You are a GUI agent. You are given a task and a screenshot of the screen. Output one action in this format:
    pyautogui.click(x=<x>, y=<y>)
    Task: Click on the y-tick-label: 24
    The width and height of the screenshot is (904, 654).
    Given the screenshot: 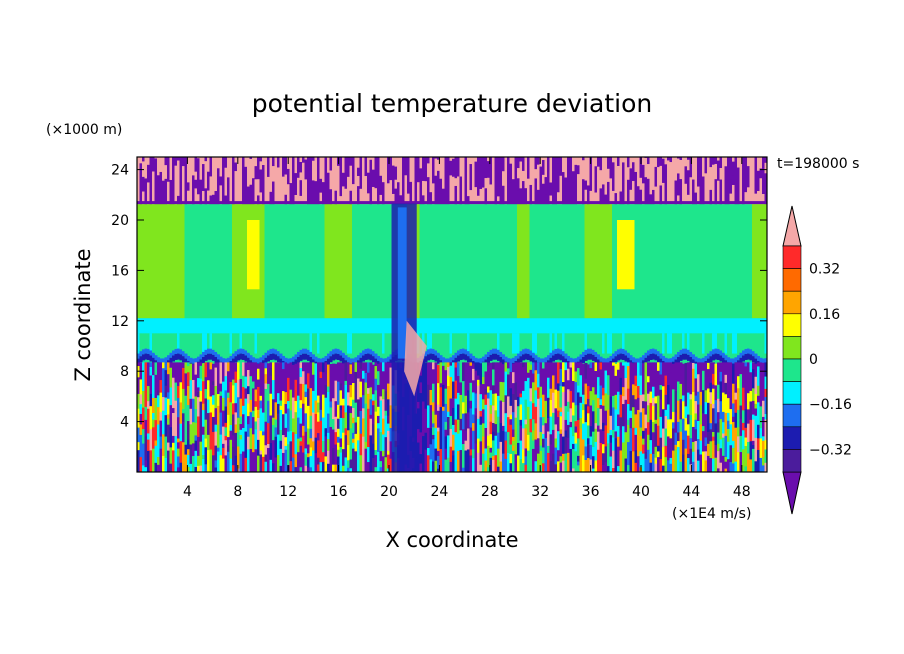 What is the action you would take?
    pyautogui.click(x=120, y=171)
    